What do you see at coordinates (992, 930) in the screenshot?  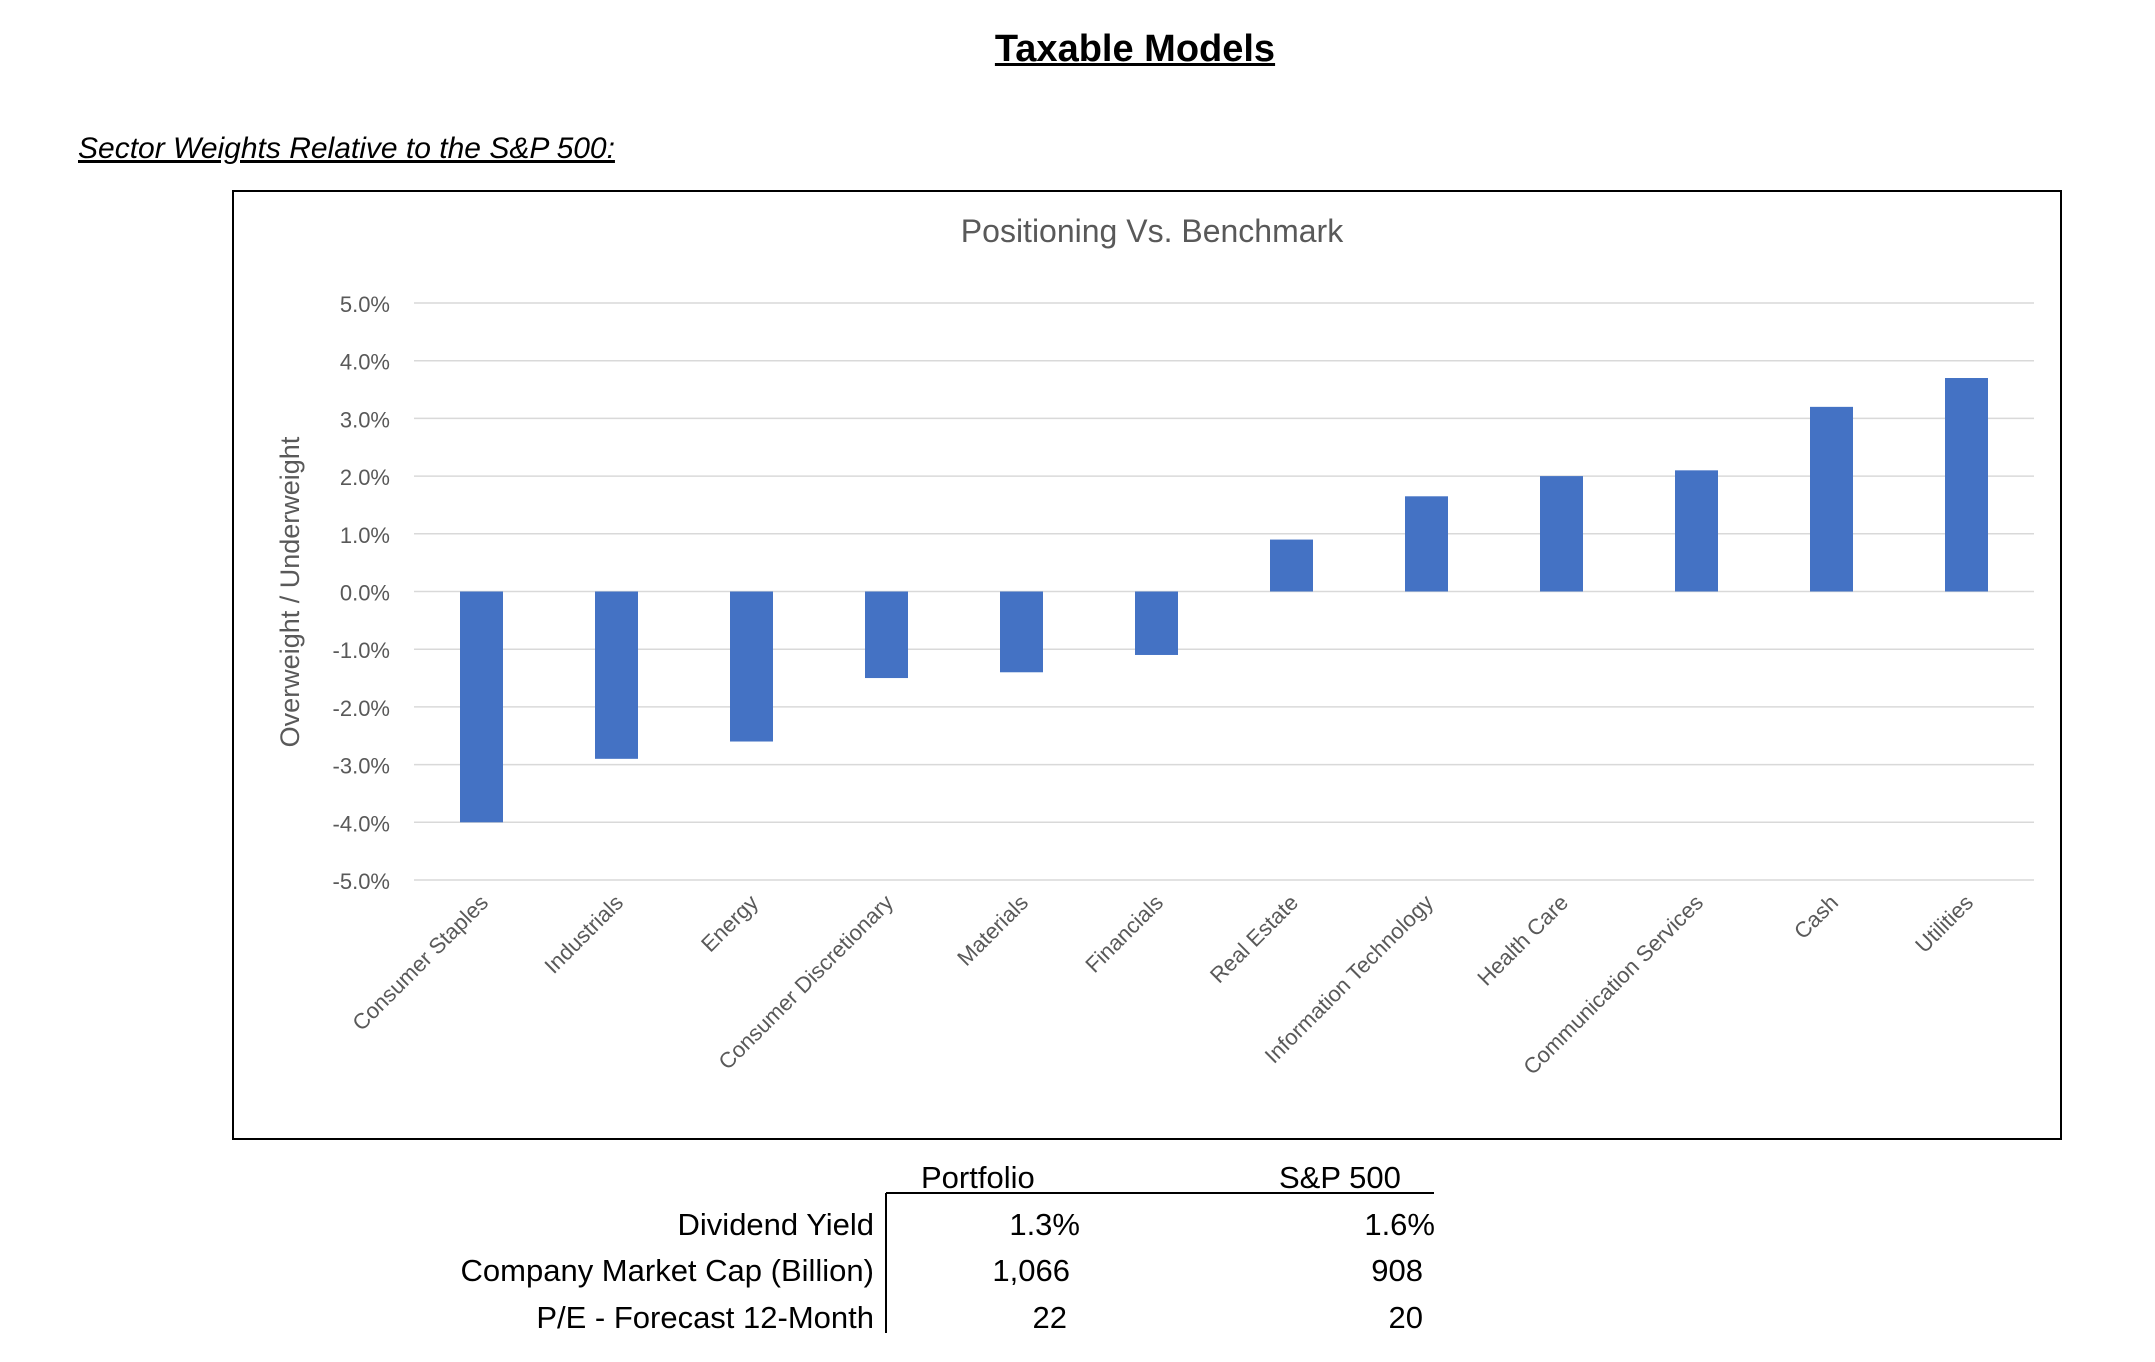 I see `x-tick-label: Materials` at bounding box center [992, 930].